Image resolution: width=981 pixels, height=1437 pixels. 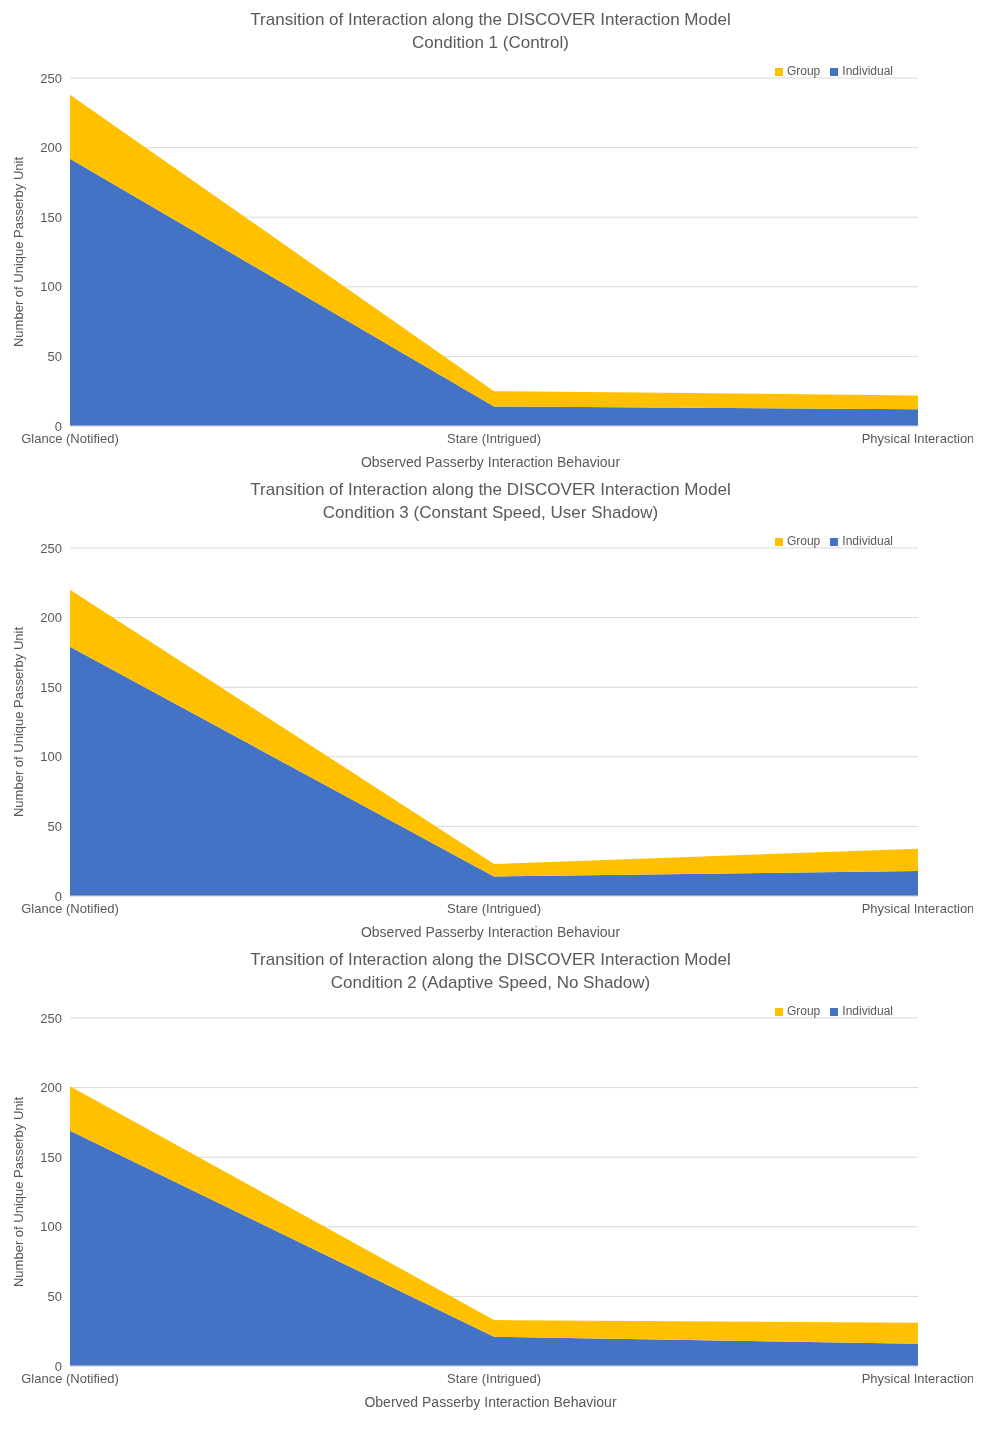 What do you see at coordinates (490, 43) in the screenshot?
I see `chart-subtitle: Condition 1 (Control)` at bounding box center [490, 43].